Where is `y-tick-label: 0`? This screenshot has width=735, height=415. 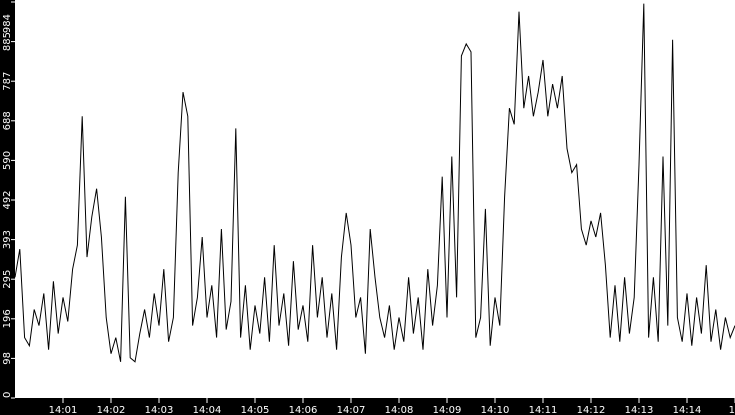 y-tick-label: 0 is located at coordinates (7, 395).